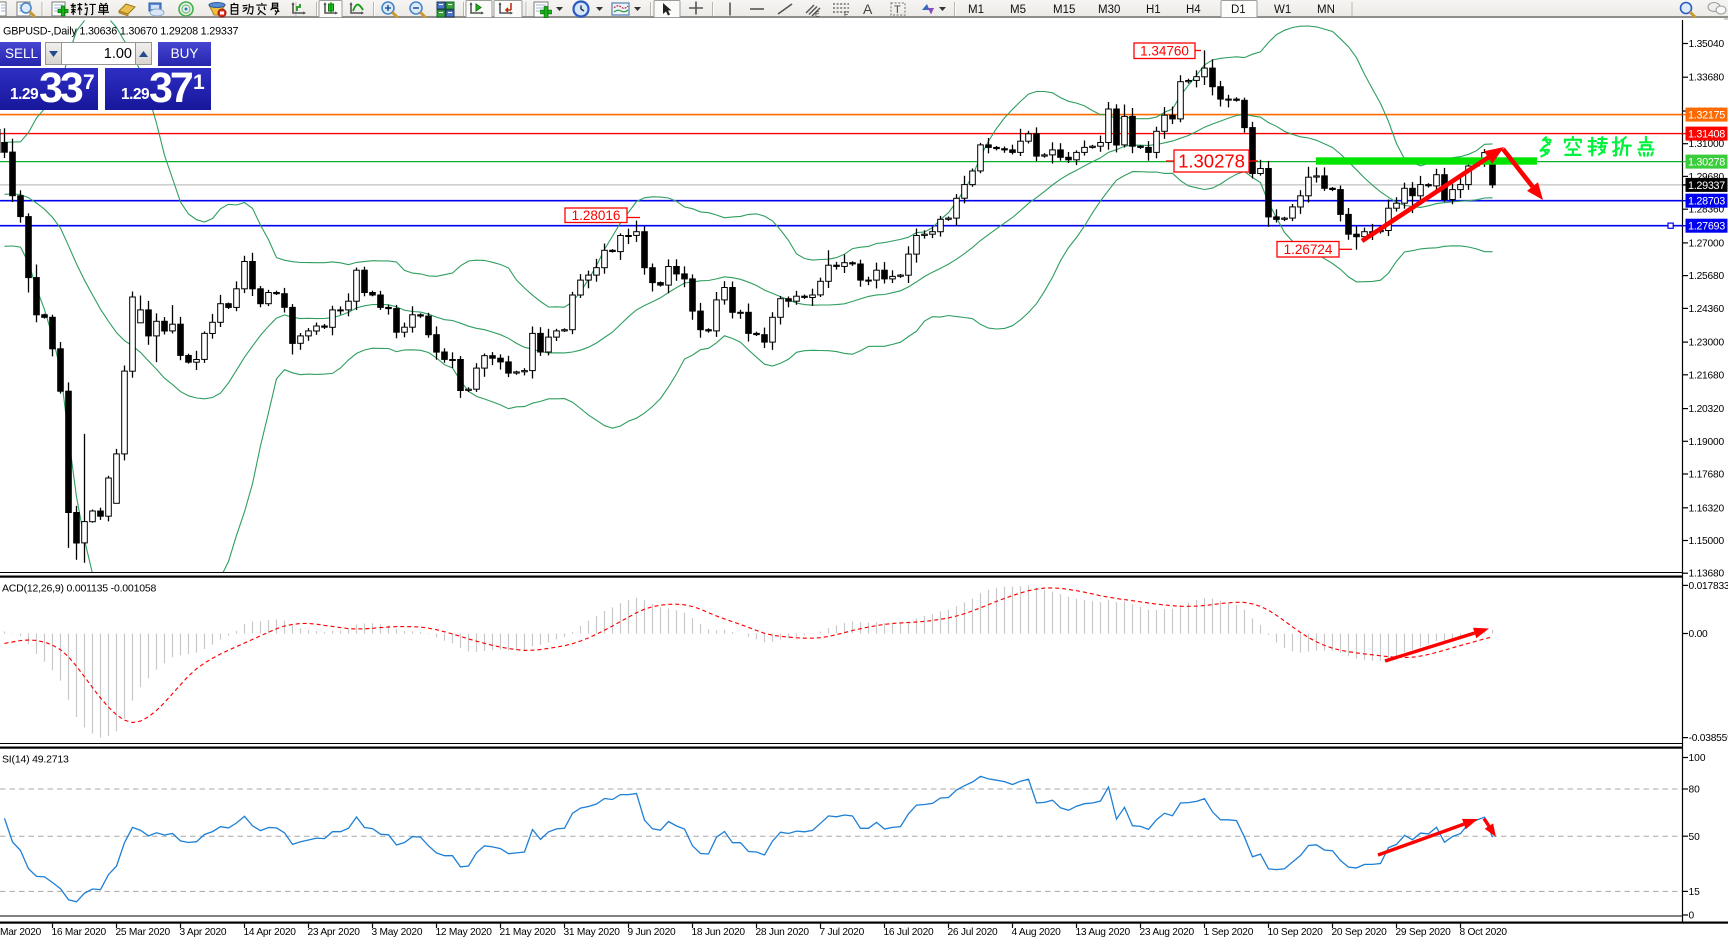  Describe the element at coordinates (1296, 932) in the screenshot. I see `svg-text: 10 Sep 2020` at that location.